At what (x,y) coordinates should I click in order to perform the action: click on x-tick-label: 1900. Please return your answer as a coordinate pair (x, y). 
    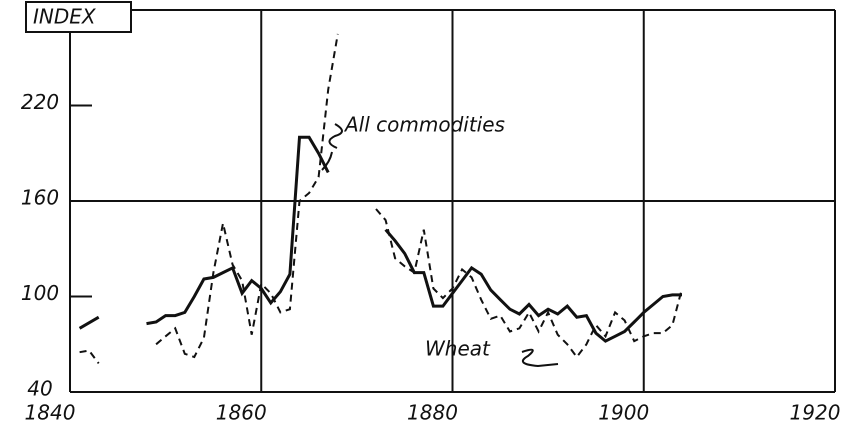
    Looking at the image, I should click on (623, 413).